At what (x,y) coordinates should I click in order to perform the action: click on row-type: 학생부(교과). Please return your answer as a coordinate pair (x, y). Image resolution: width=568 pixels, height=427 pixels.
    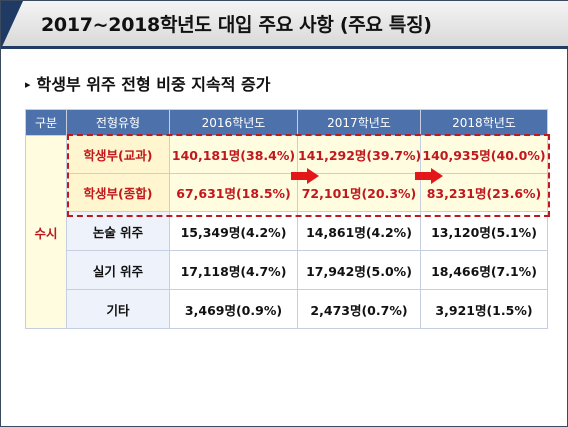
    Looking at the image, I should click on (118, 154).